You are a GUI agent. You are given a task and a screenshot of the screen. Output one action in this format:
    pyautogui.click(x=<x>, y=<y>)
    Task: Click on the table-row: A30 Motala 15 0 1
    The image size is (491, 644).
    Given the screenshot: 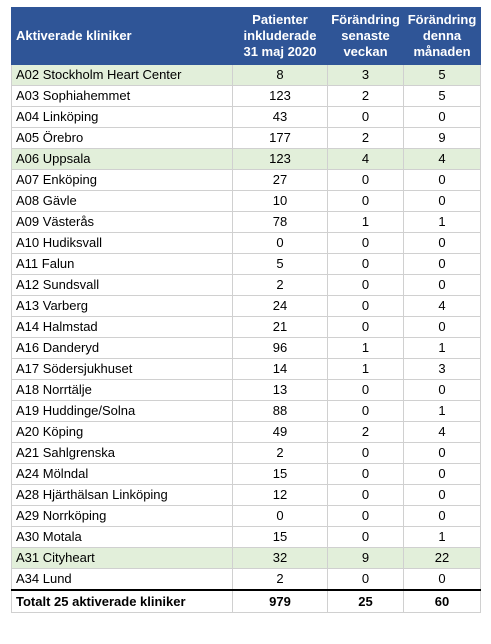 What is the action you would take?
    pyautogui.click(x=246, y=537)
    